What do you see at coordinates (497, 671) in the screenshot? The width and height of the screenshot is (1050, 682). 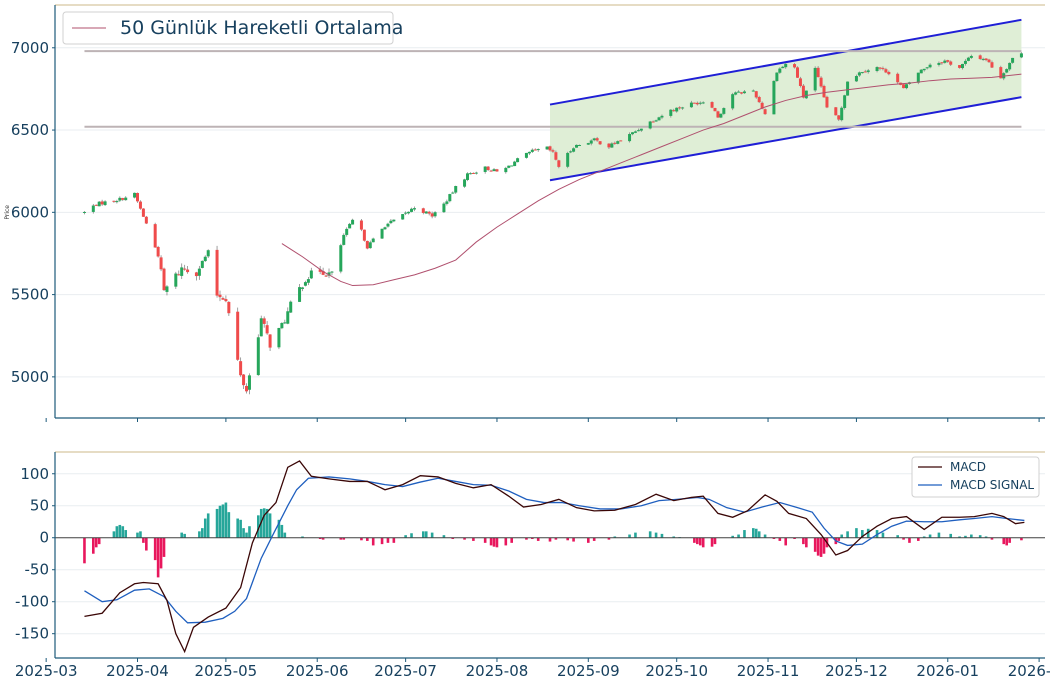 I see `x-tick-label: 2025-08` at bounding box center [497, 671].